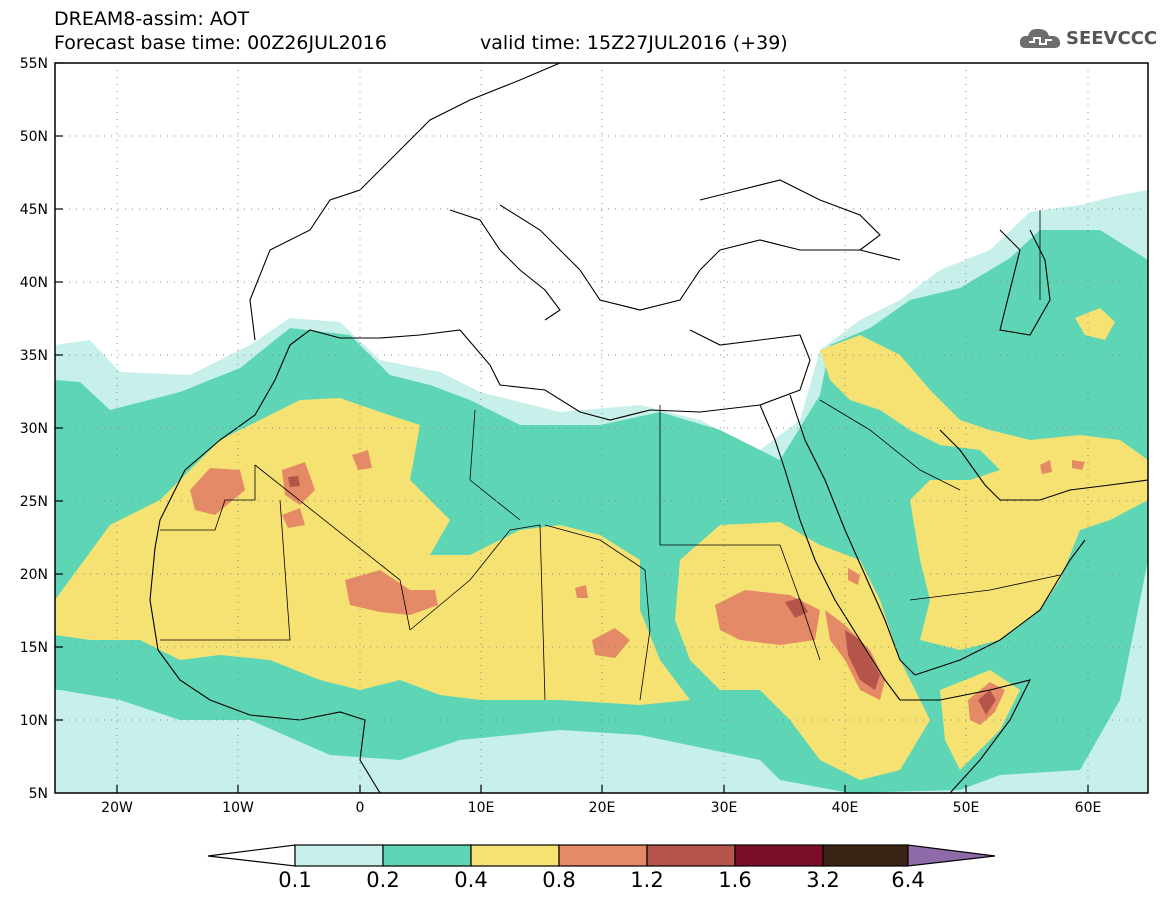  Describe the element at coordinates (559, 880) in the screenshot. I see `colorbar-label: 0.8` at that location.